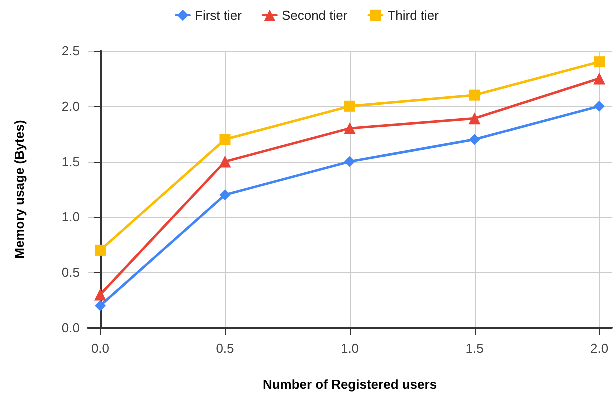  I want to click on legend-label: Second tier, so click(315, 15).